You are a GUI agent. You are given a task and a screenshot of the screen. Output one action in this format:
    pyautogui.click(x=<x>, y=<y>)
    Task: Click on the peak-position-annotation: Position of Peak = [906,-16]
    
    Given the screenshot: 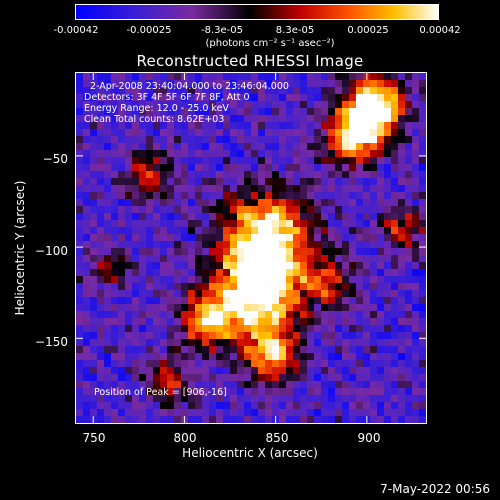 What is the action you would take?
    pyautogui.click(x=160, y=392)
    